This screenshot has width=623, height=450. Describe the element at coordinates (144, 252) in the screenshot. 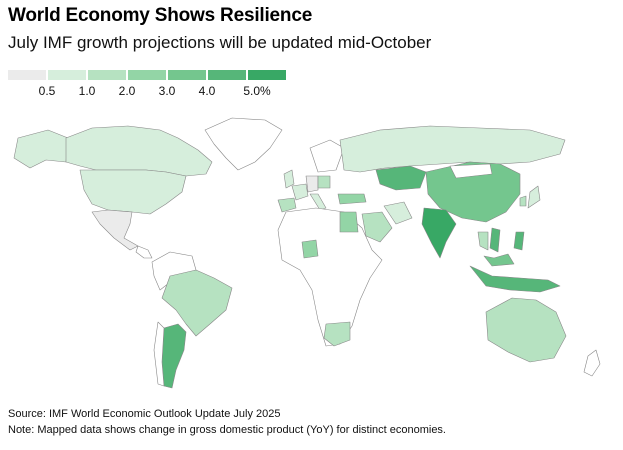

I see `region-central-america` at that location.